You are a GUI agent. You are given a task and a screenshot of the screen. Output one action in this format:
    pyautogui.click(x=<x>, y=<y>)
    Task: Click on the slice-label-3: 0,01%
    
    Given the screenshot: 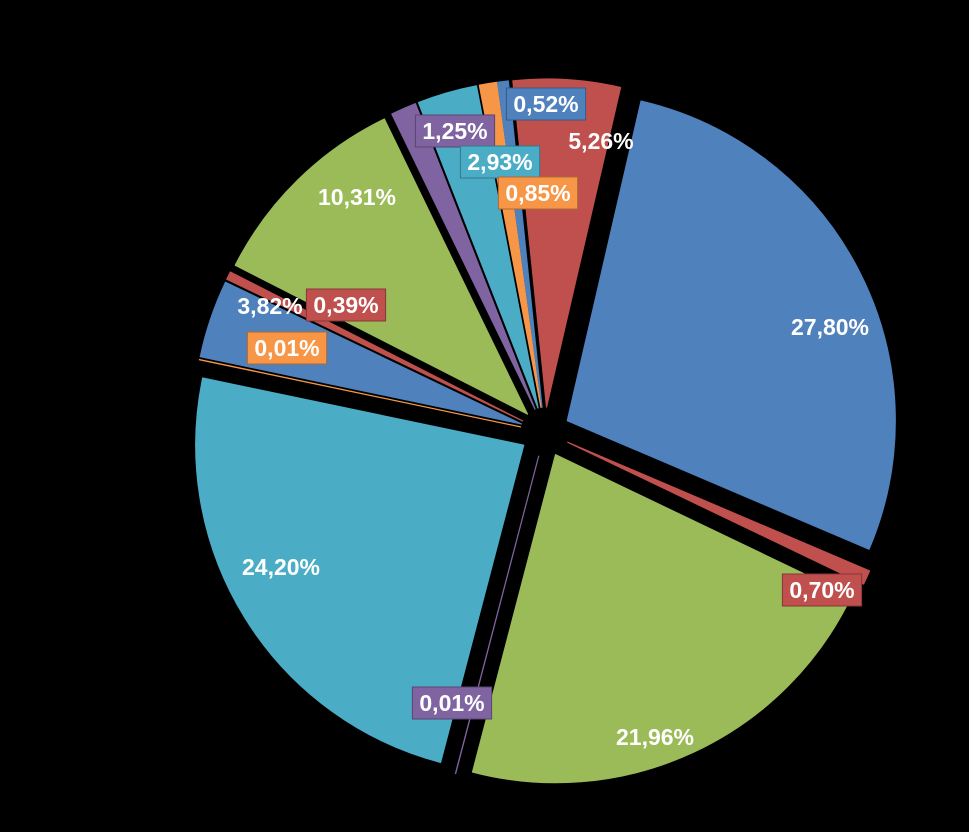 What is the action you would take?
    pyautogui.click(x=451, y=703)
    